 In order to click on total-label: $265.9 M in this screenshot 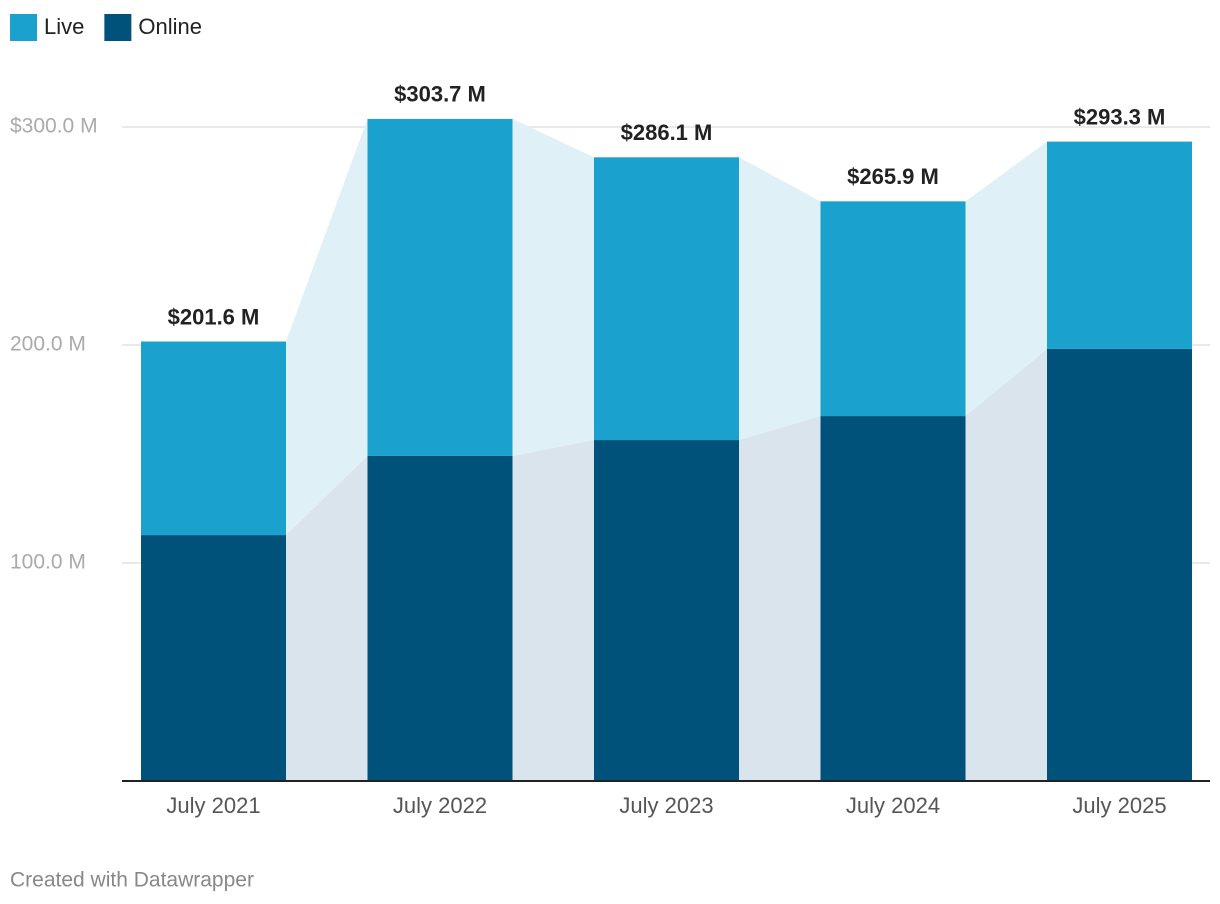, I will do `click(893, 176)`.